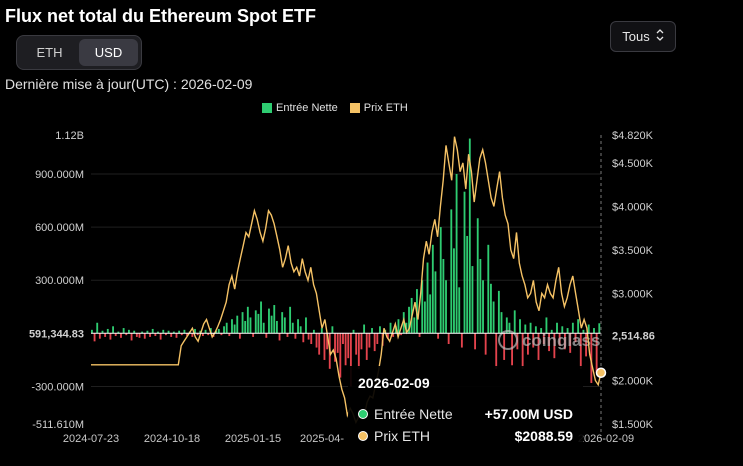 The width and height of the screenshot is (743, 466). What do you see at coordinates (633, 425) in the screenshot?
I see `right-axis-tick-label: $1.500K` at bounding box center [633, 425].